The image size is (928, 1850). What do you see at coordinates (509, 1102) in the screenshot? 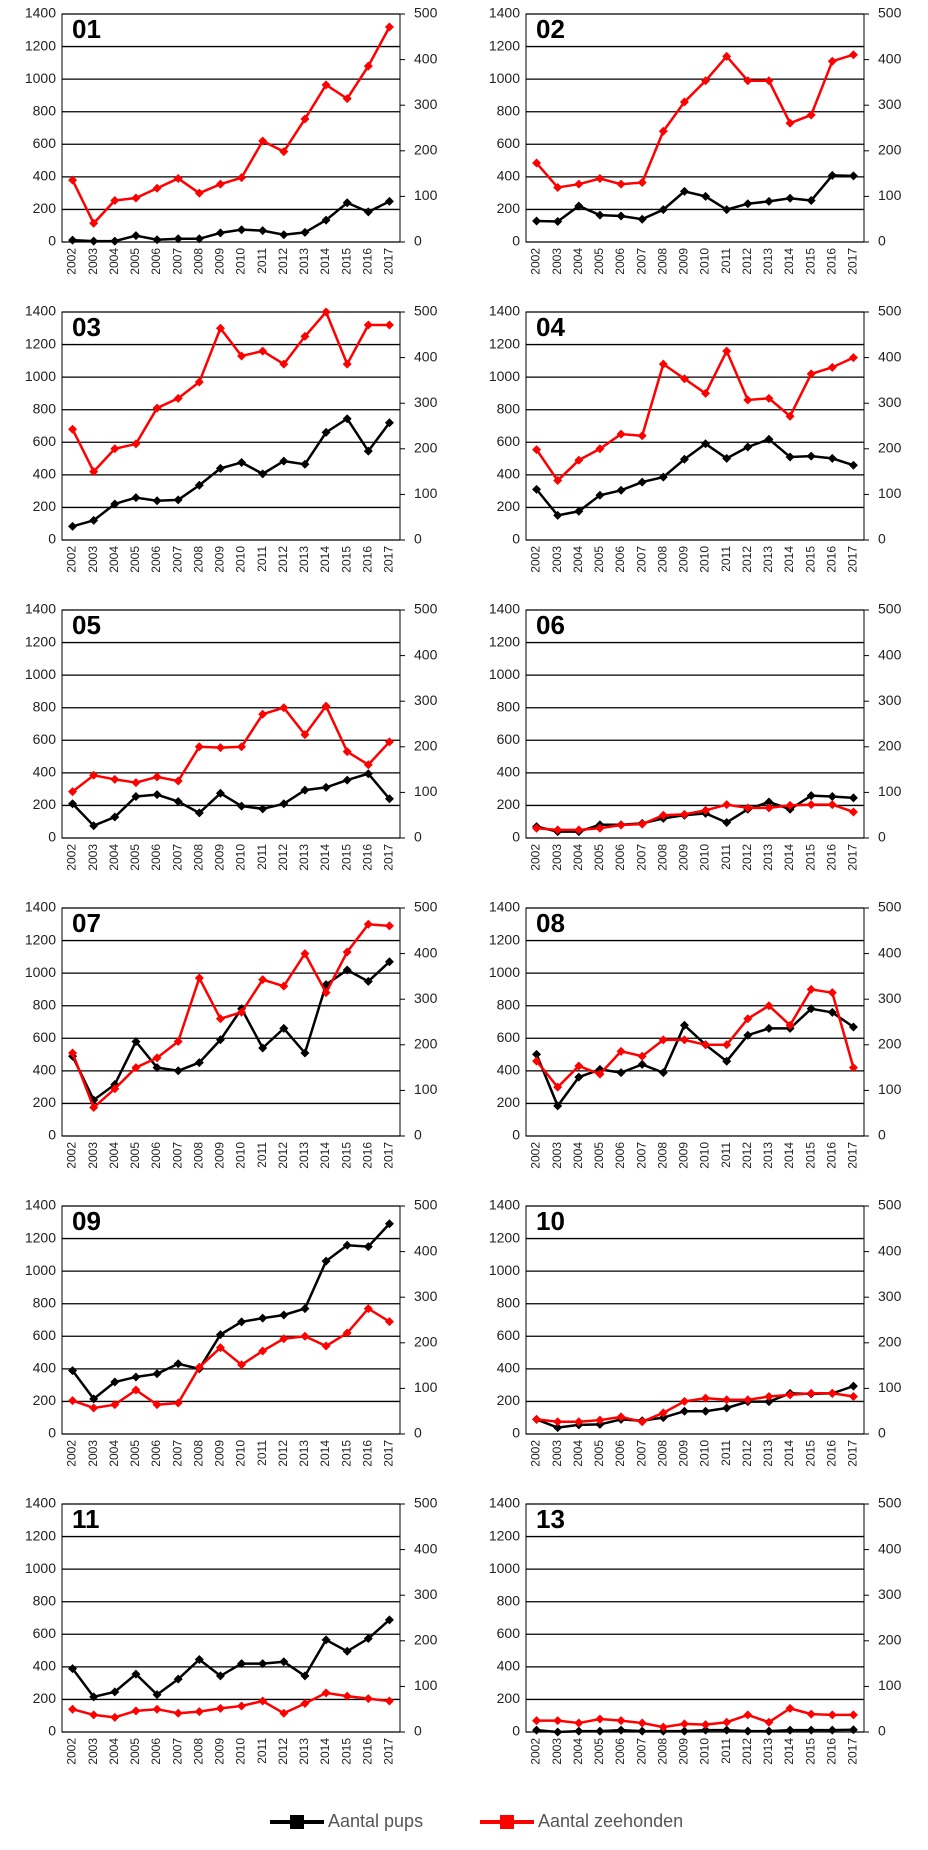
I see `y-tick-label: 200` at bounding box center [509, 1102].